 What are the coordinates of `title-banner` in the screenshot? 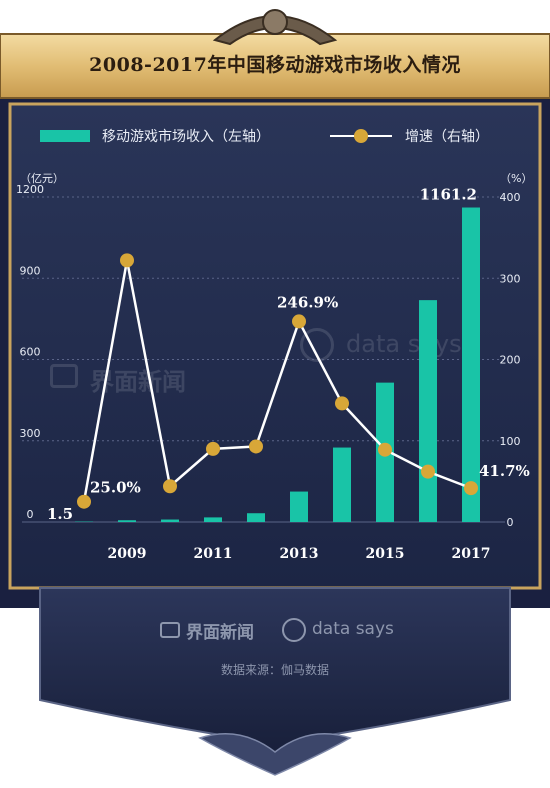 It's located at (275, 66).